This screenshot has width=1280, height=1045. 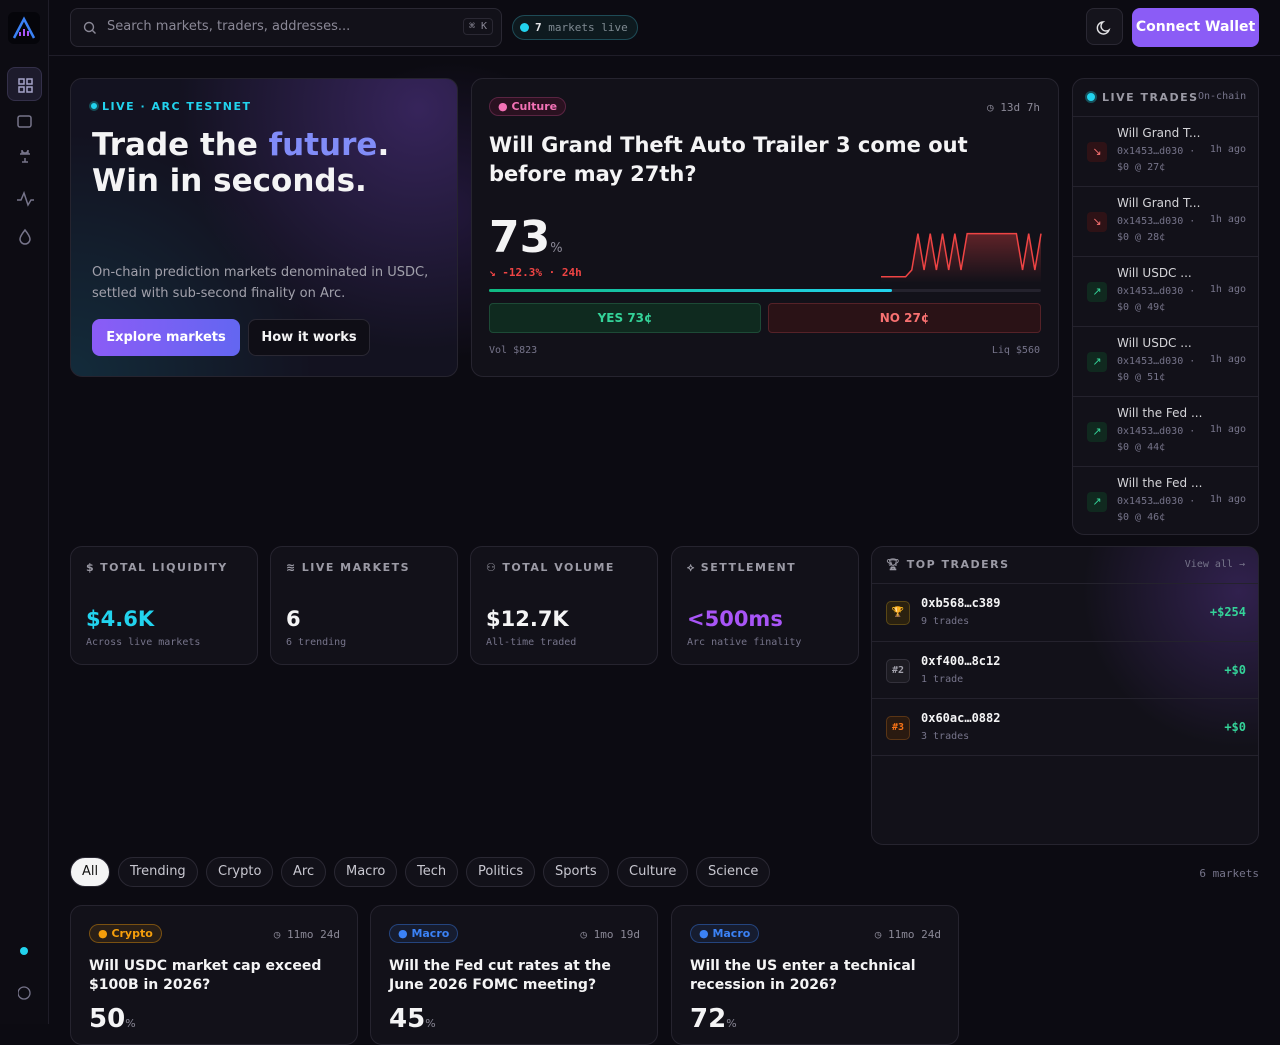 What do you see at coordinates (958, 564) in the screenshot?
I see `traders-title-text: TOP TRADERS` at bounding box center [958, 564].